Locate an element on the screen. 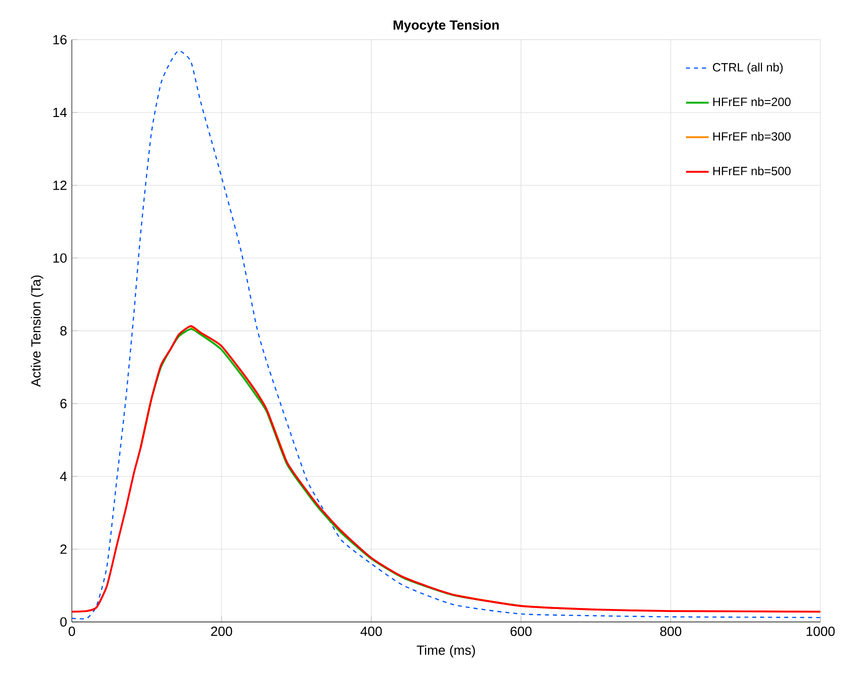  legend-label: HFrEF nb=300 is located at coordinates (752, 136).